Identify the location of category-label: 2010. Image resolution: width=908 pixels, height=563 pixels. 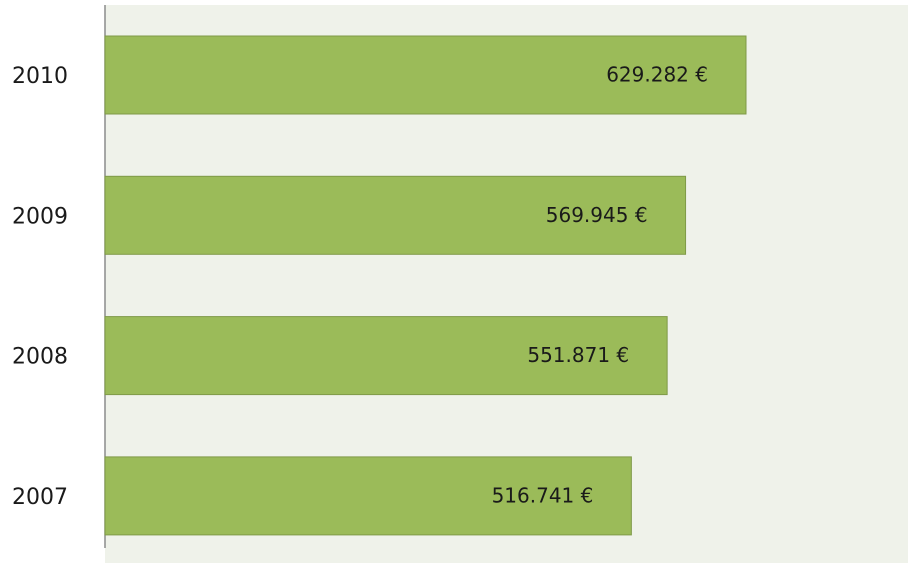
(40, 76).